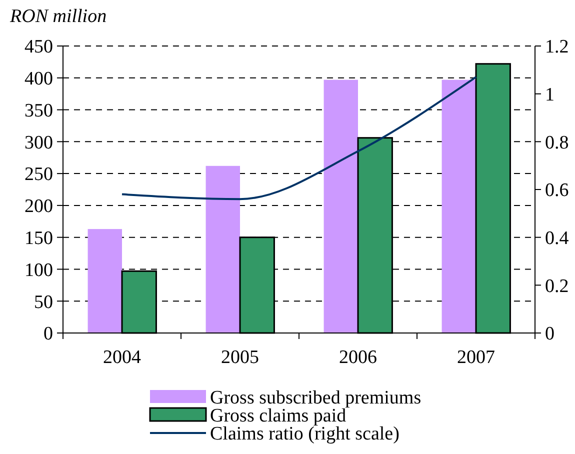  I want to click on y-tick-label: 400, so click(38, 79).